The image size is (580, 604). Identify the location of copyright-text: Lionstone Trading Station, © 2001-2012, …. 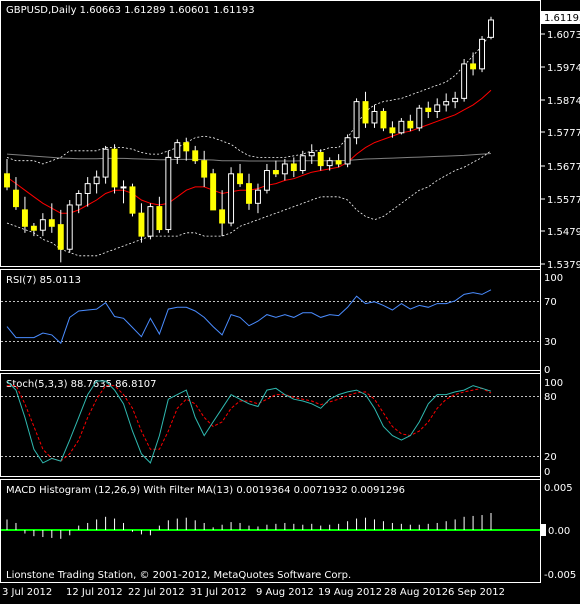
(178, 575).